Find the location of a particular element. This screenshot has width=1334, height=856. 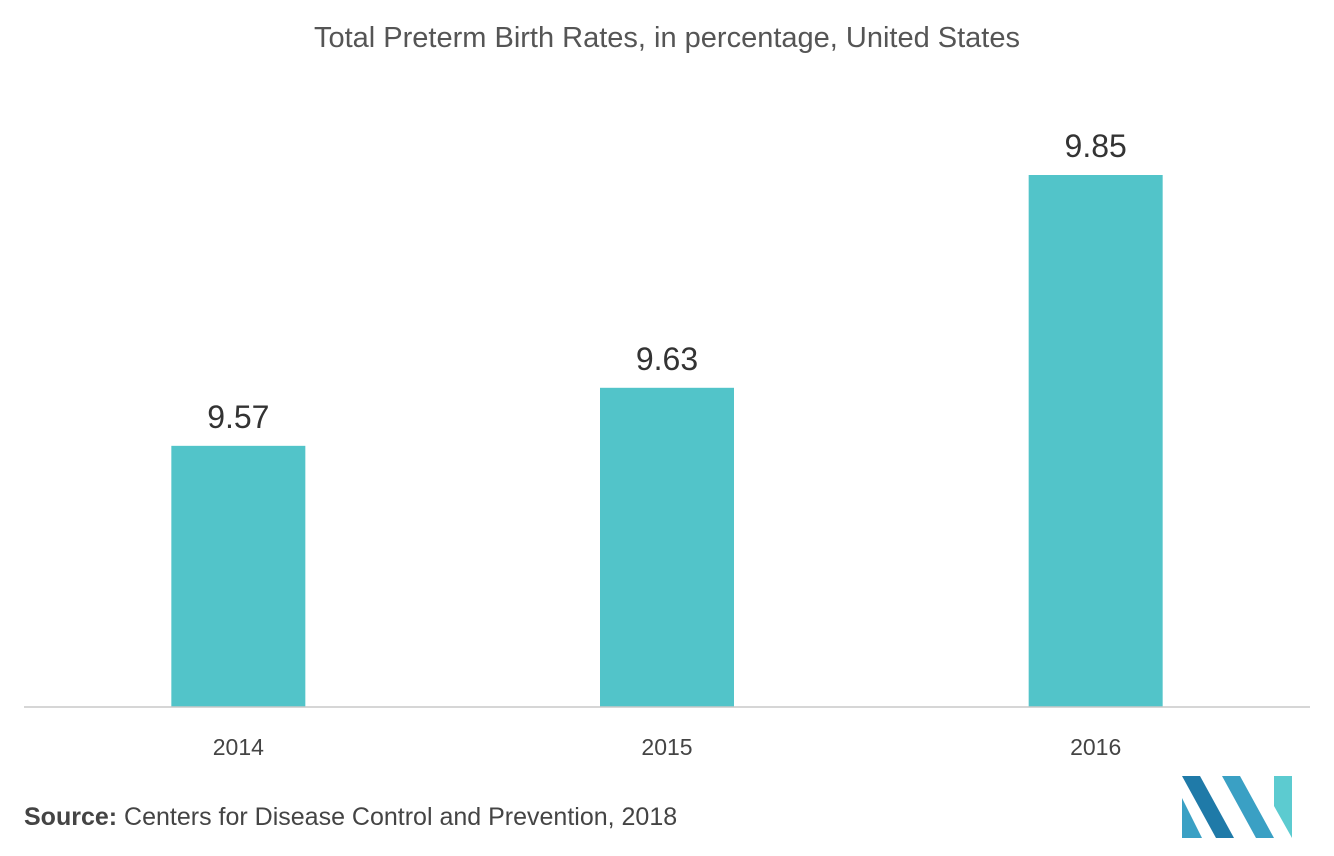

bar-2014 is located at coordinates (238, 576).